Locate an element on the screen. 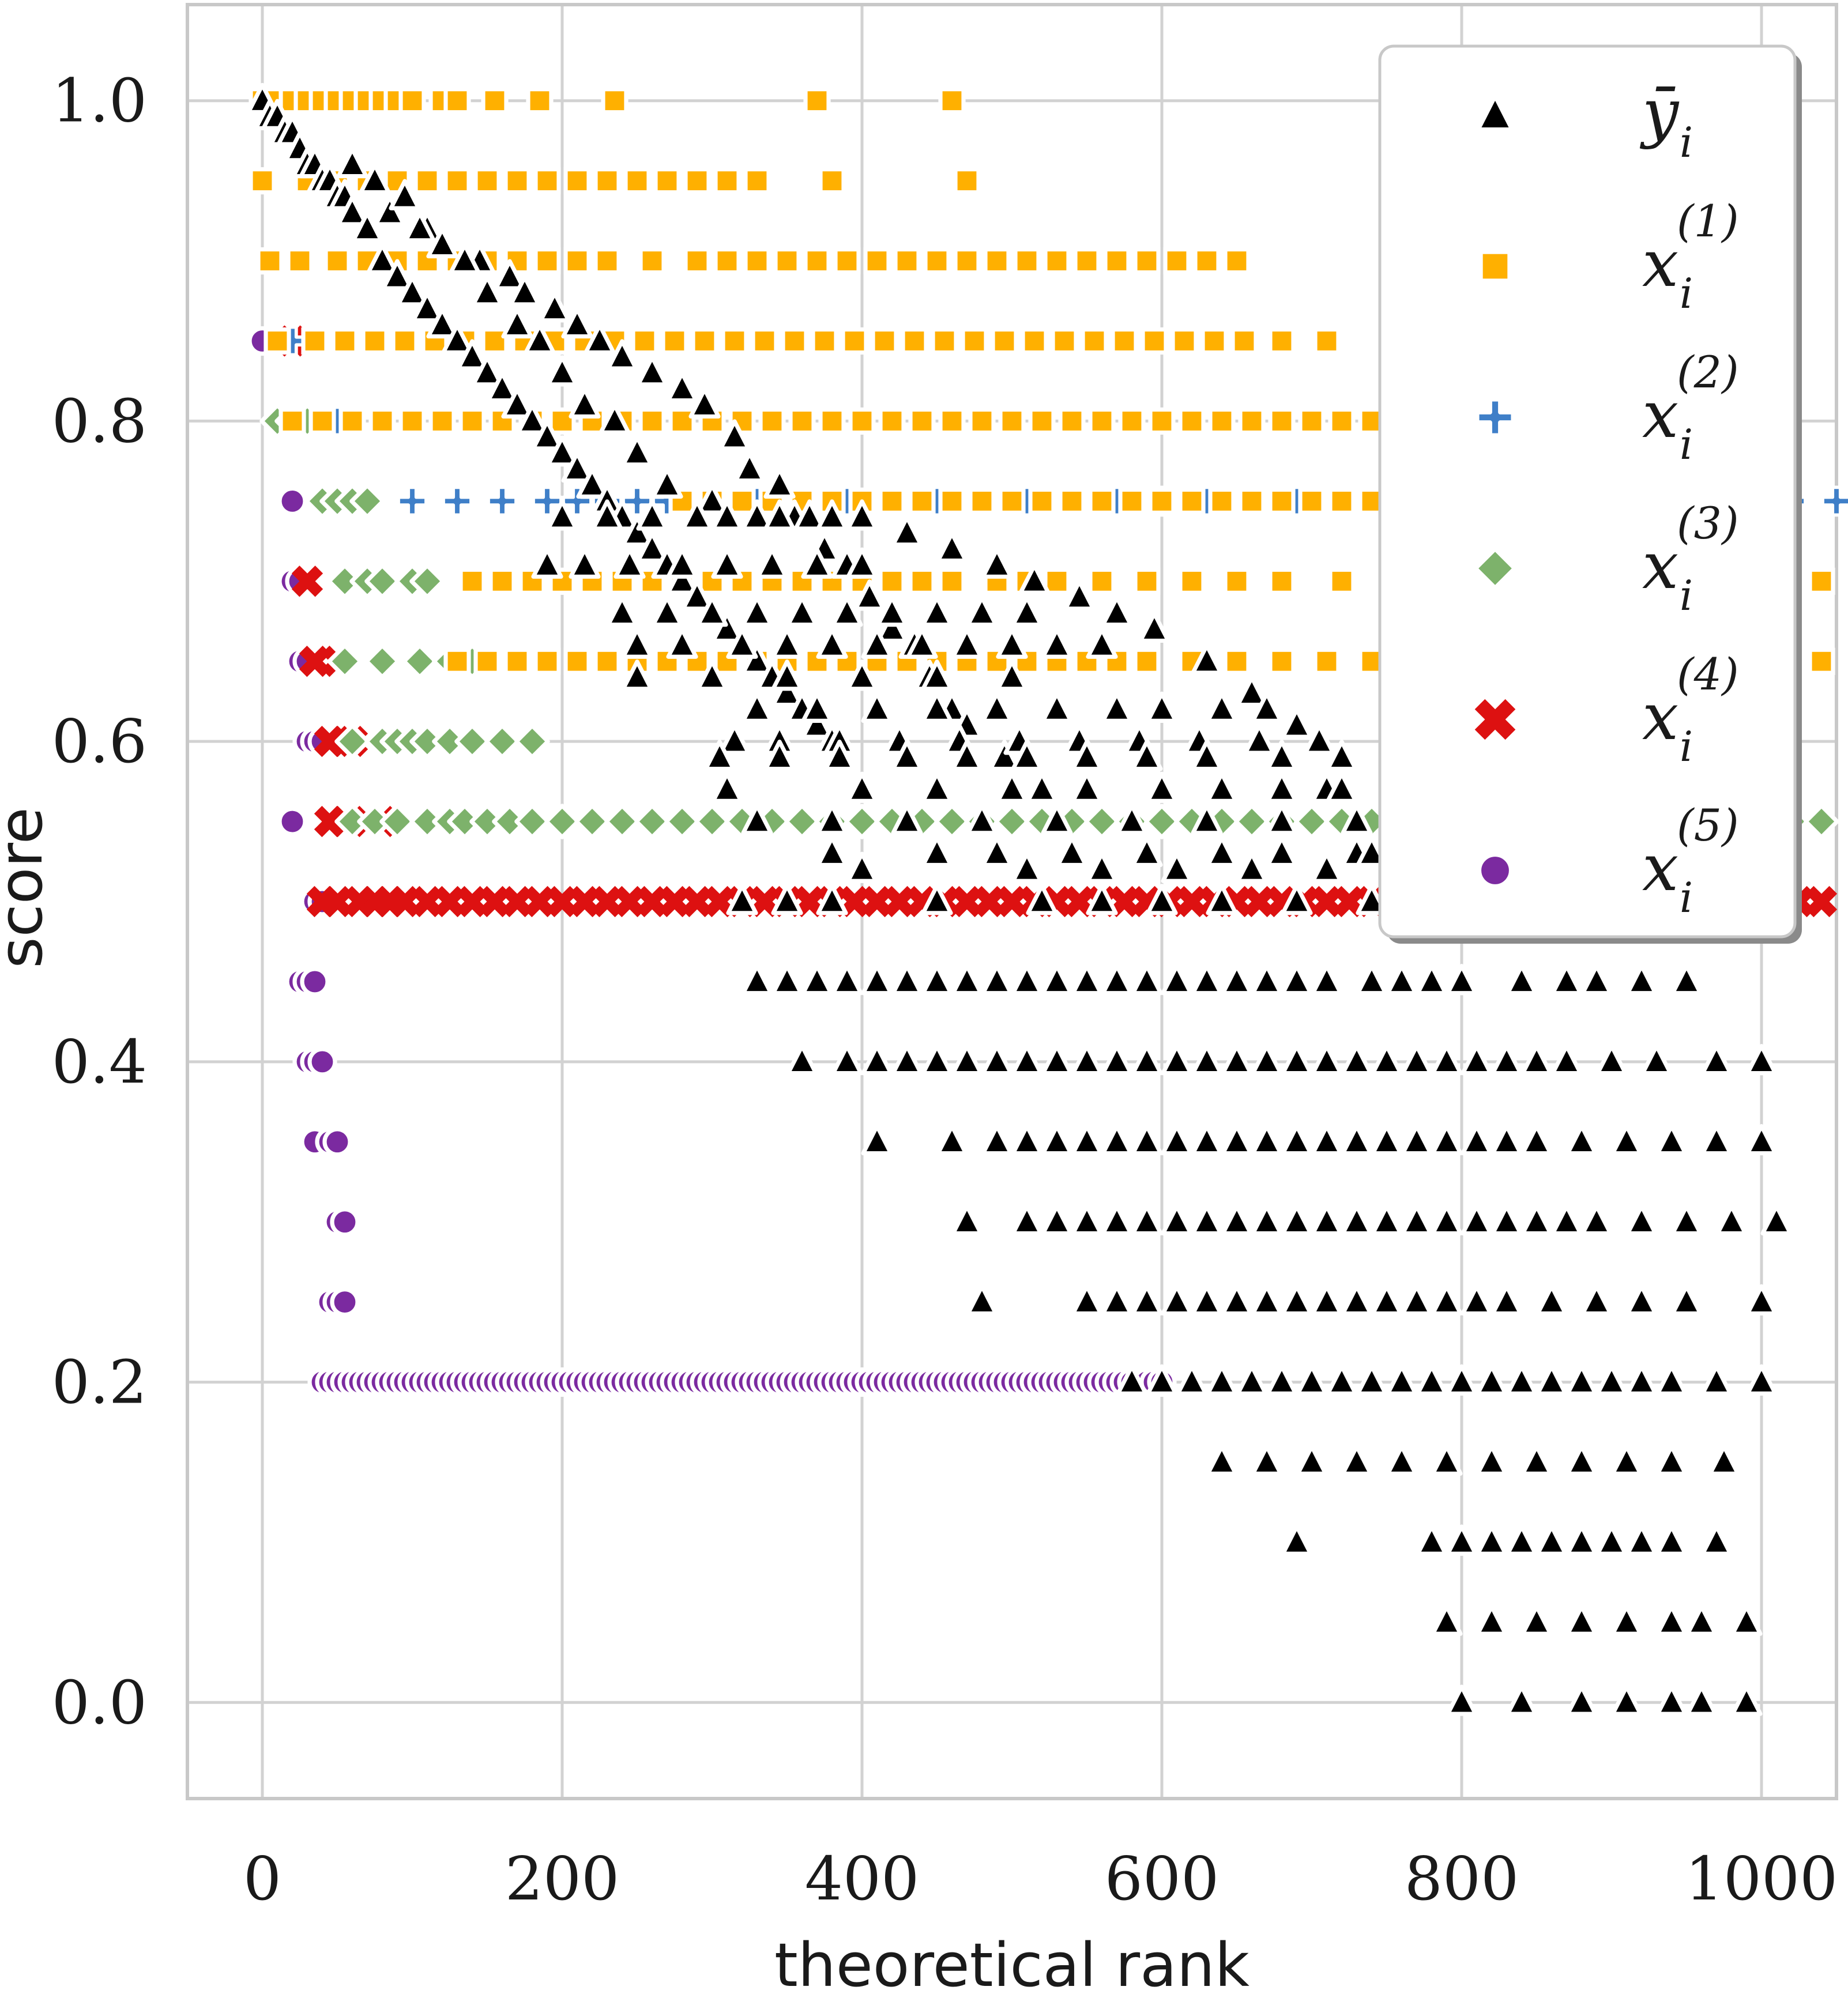 Image resolution: width=1848 pixels, height=1994 pixels. legend-entry-x5: x i (5) is located at coordinates (1607, 861).